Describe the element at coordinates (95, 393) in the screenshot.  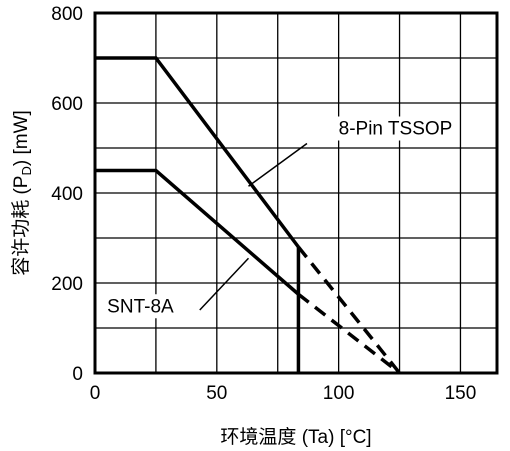
I see `x-tick-label-0: 0` at that location.